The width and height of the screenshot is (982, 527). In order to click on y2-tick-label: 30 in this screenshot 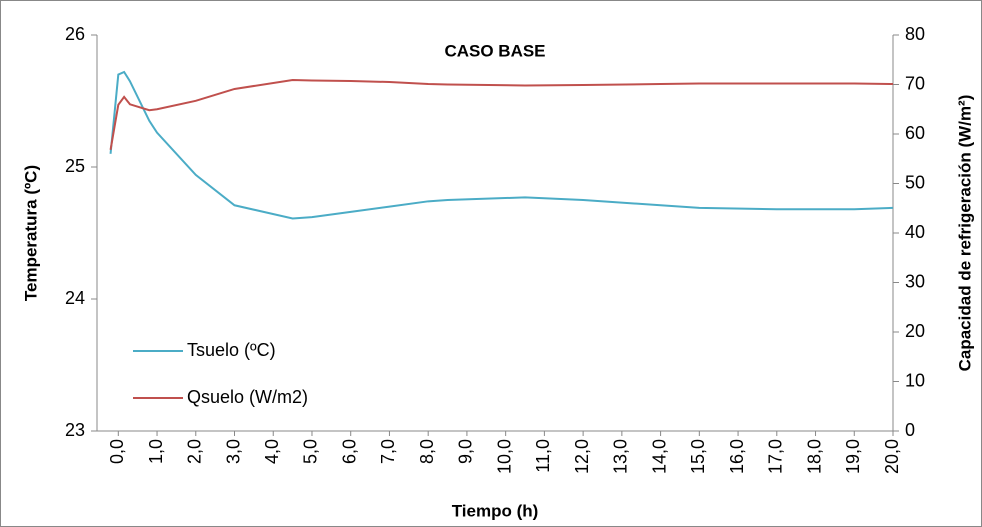, I will do `click(915, 281)`.